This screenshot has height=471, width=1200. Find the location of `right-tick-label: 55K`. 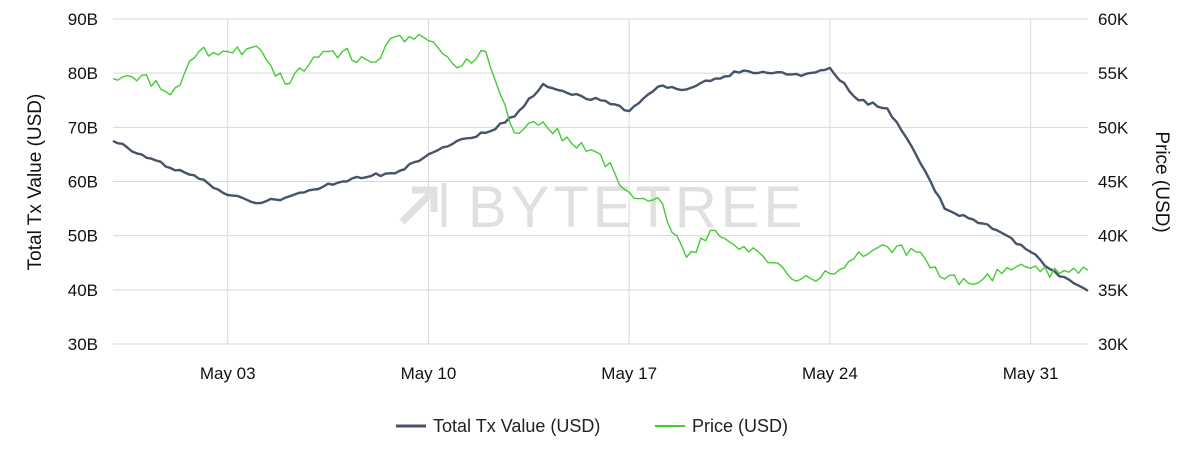

right-tick-label: 55K is located at coordinates (1113, 73).